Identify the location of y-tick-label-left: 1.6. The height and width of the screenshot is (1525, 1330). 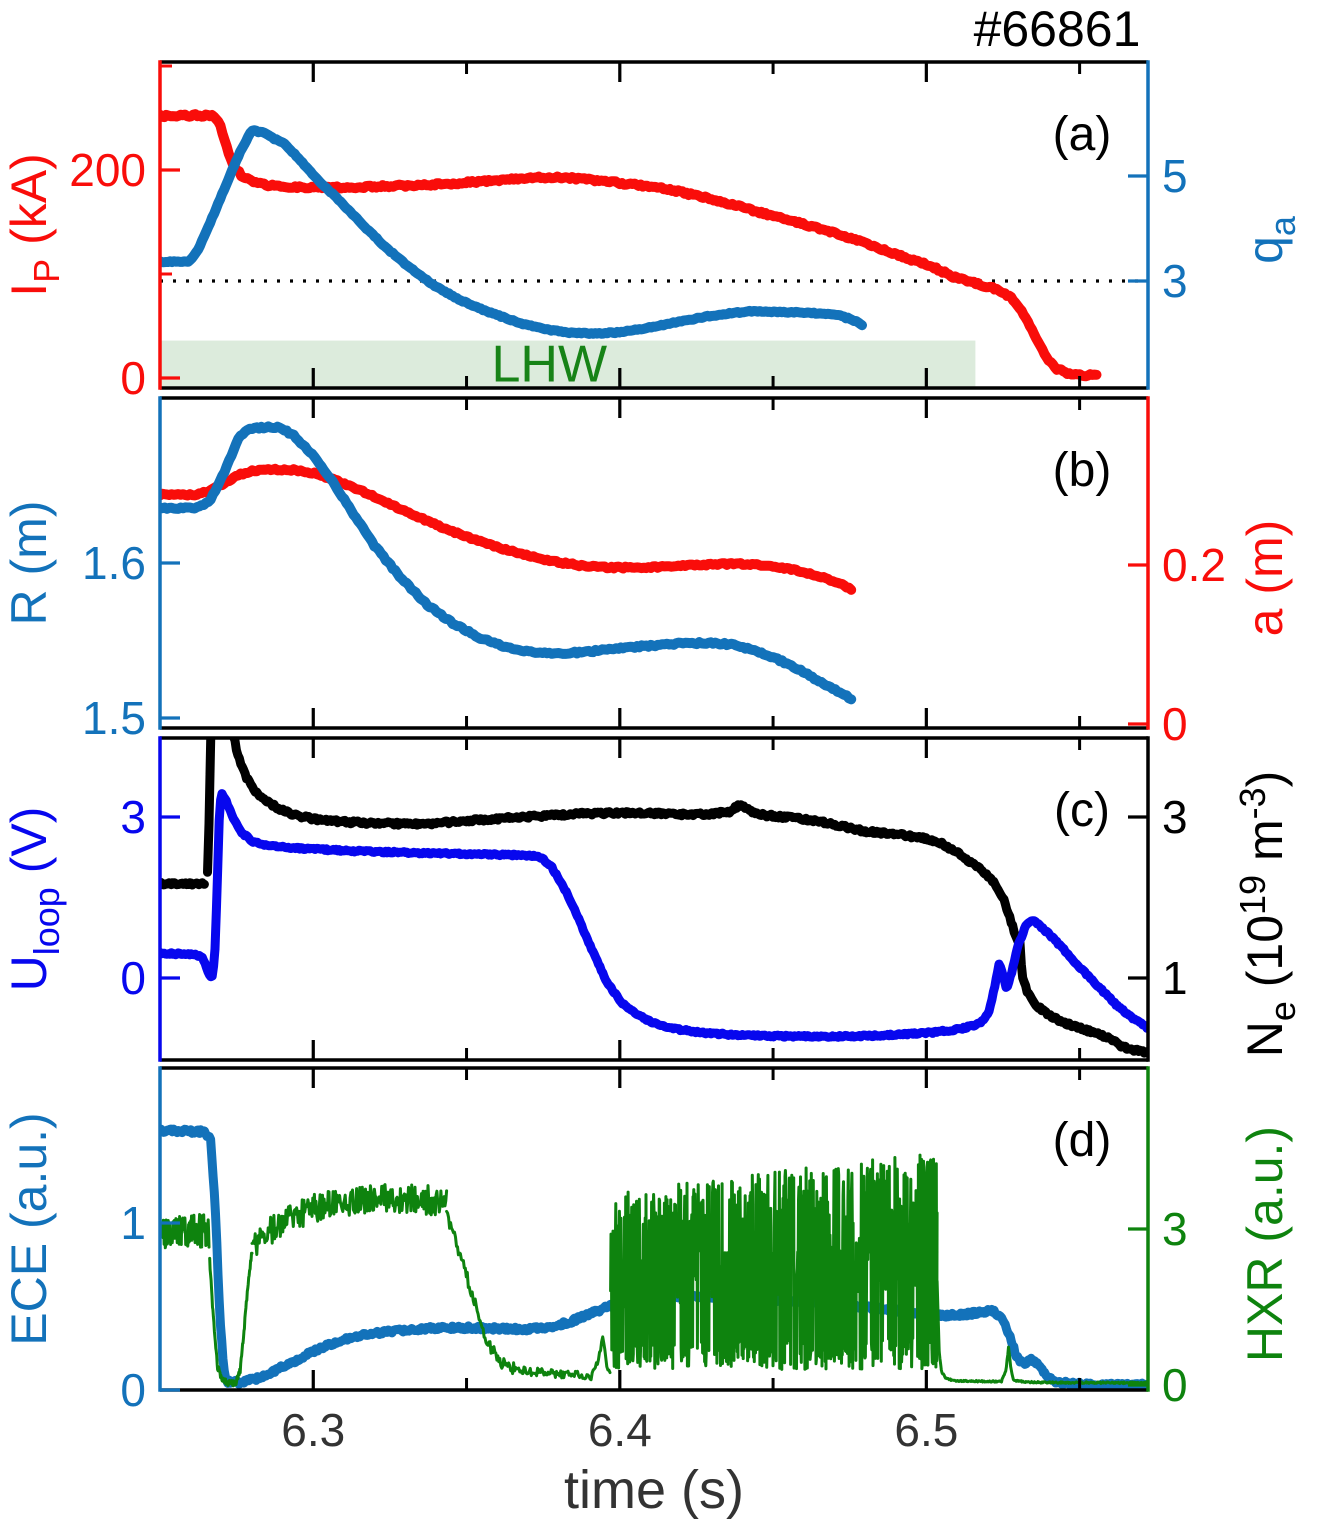
(114, 563).